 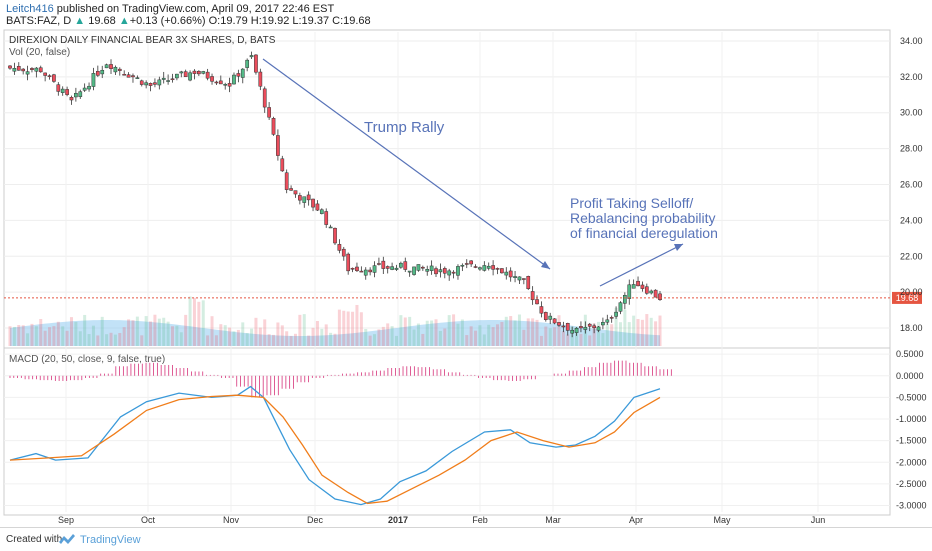 What do you see at coordinates (30, 9) in the screenshot?
I see `author-link: Leitch416` at bounding box center [30, 9].